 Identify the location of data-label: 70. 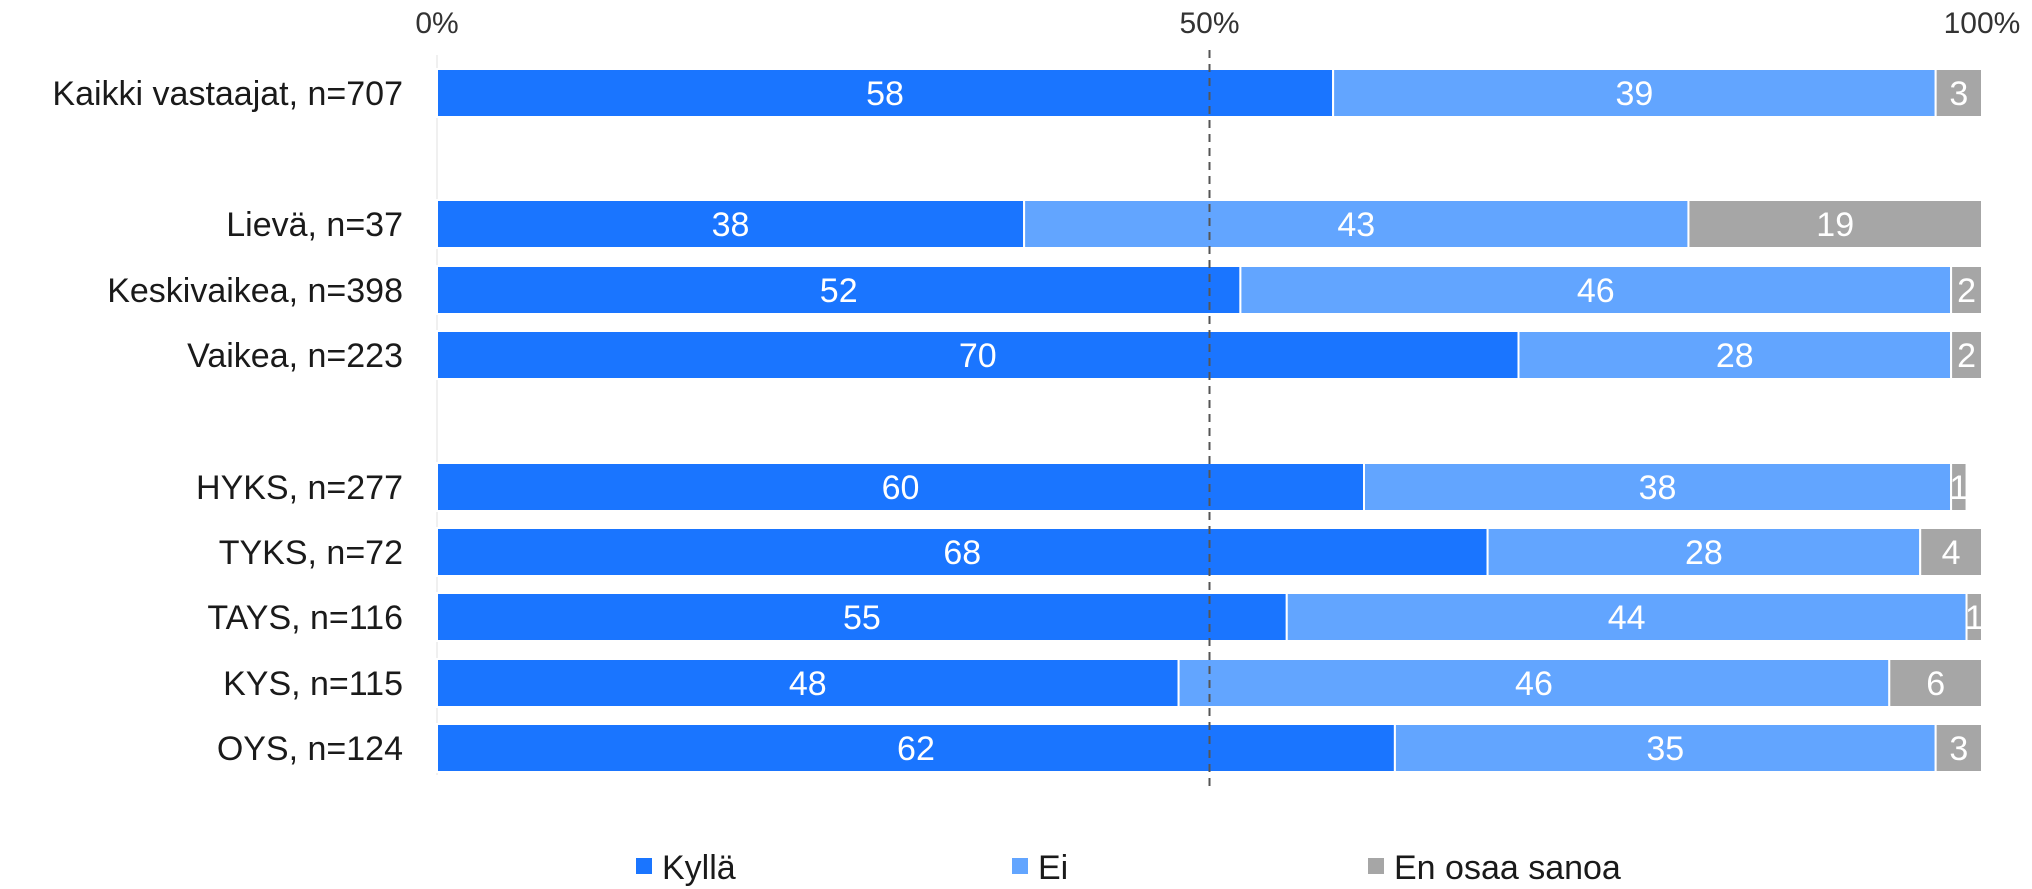
(978, 356).